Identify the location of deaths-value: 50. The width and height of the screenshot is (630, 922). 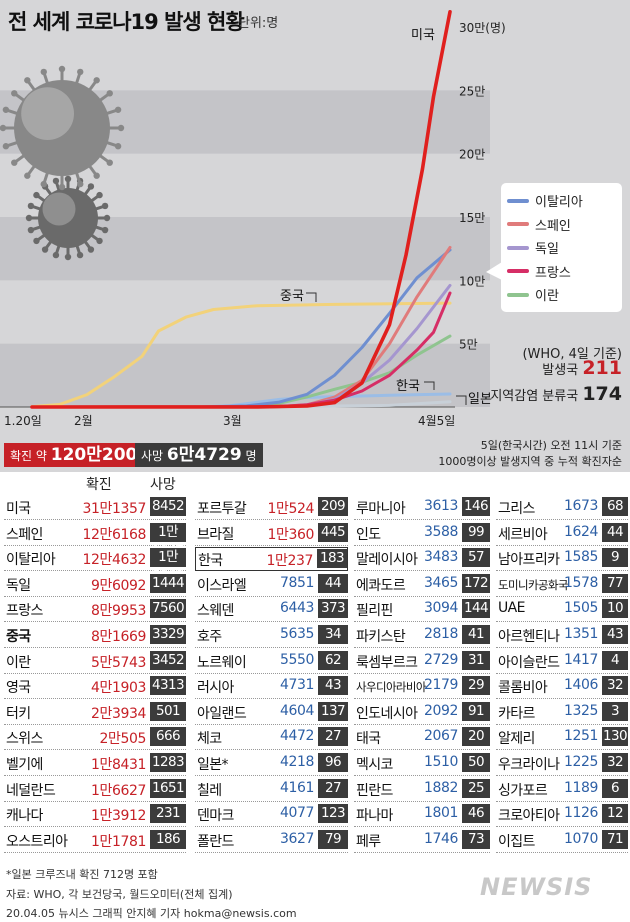
(476, 762).